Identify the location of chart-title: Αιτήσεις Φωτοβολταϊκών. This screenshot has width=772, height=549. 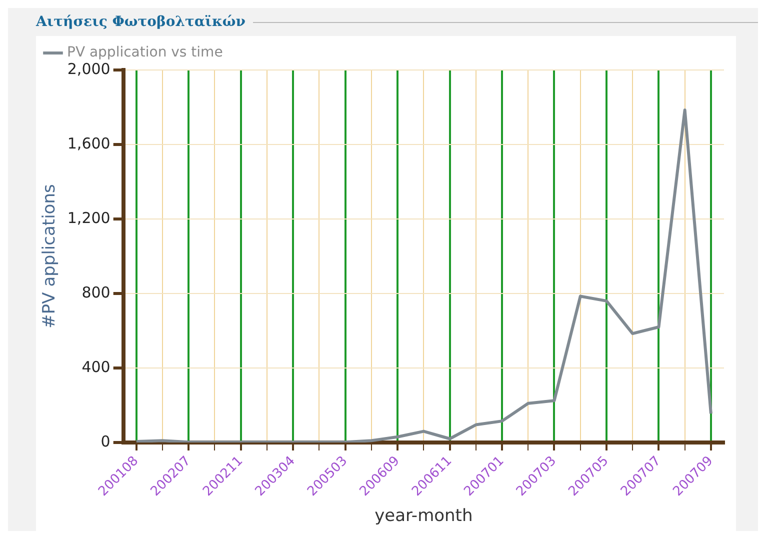
(141, 22).